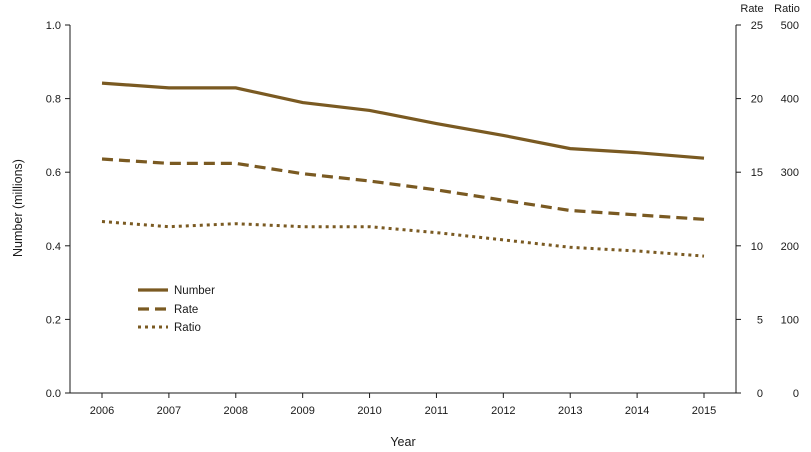 This screenshot has height=452, width=811. Describe the element at coordinates (790, 100) in the screenshot. I see `ratio-tick-label: 400` at that location.